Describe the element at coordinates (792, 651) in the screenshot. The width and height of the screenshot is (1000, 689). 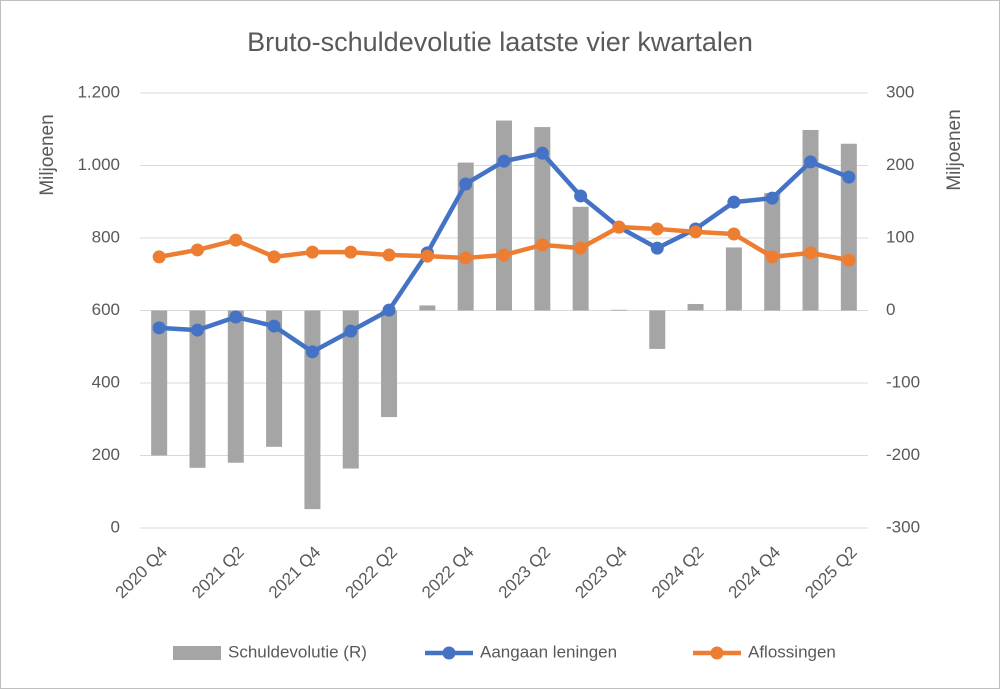
I see `legend-label: Aflossingen` at that location.